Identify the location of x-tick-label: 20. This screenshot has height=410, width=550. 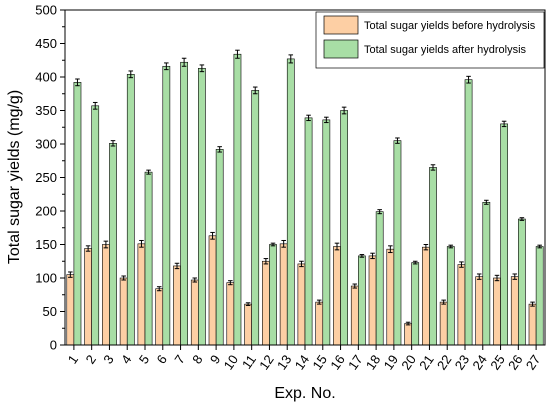
(408, 362).